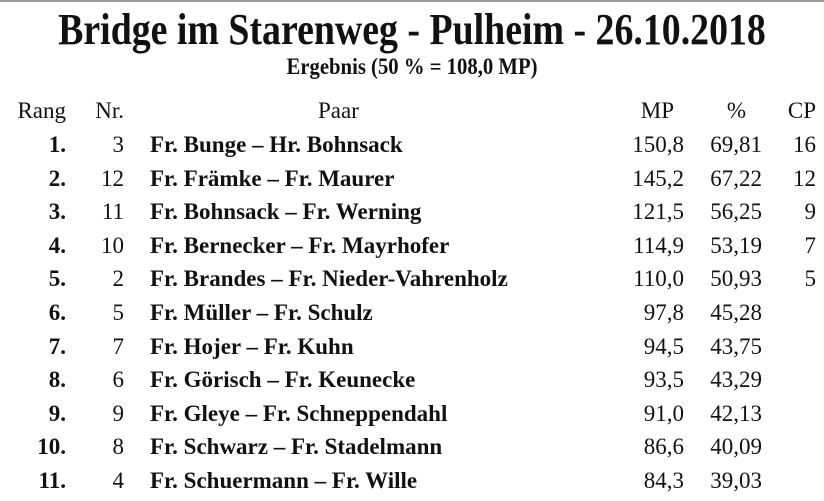  I want to click on cell-nr: 10, so click(112, 245).